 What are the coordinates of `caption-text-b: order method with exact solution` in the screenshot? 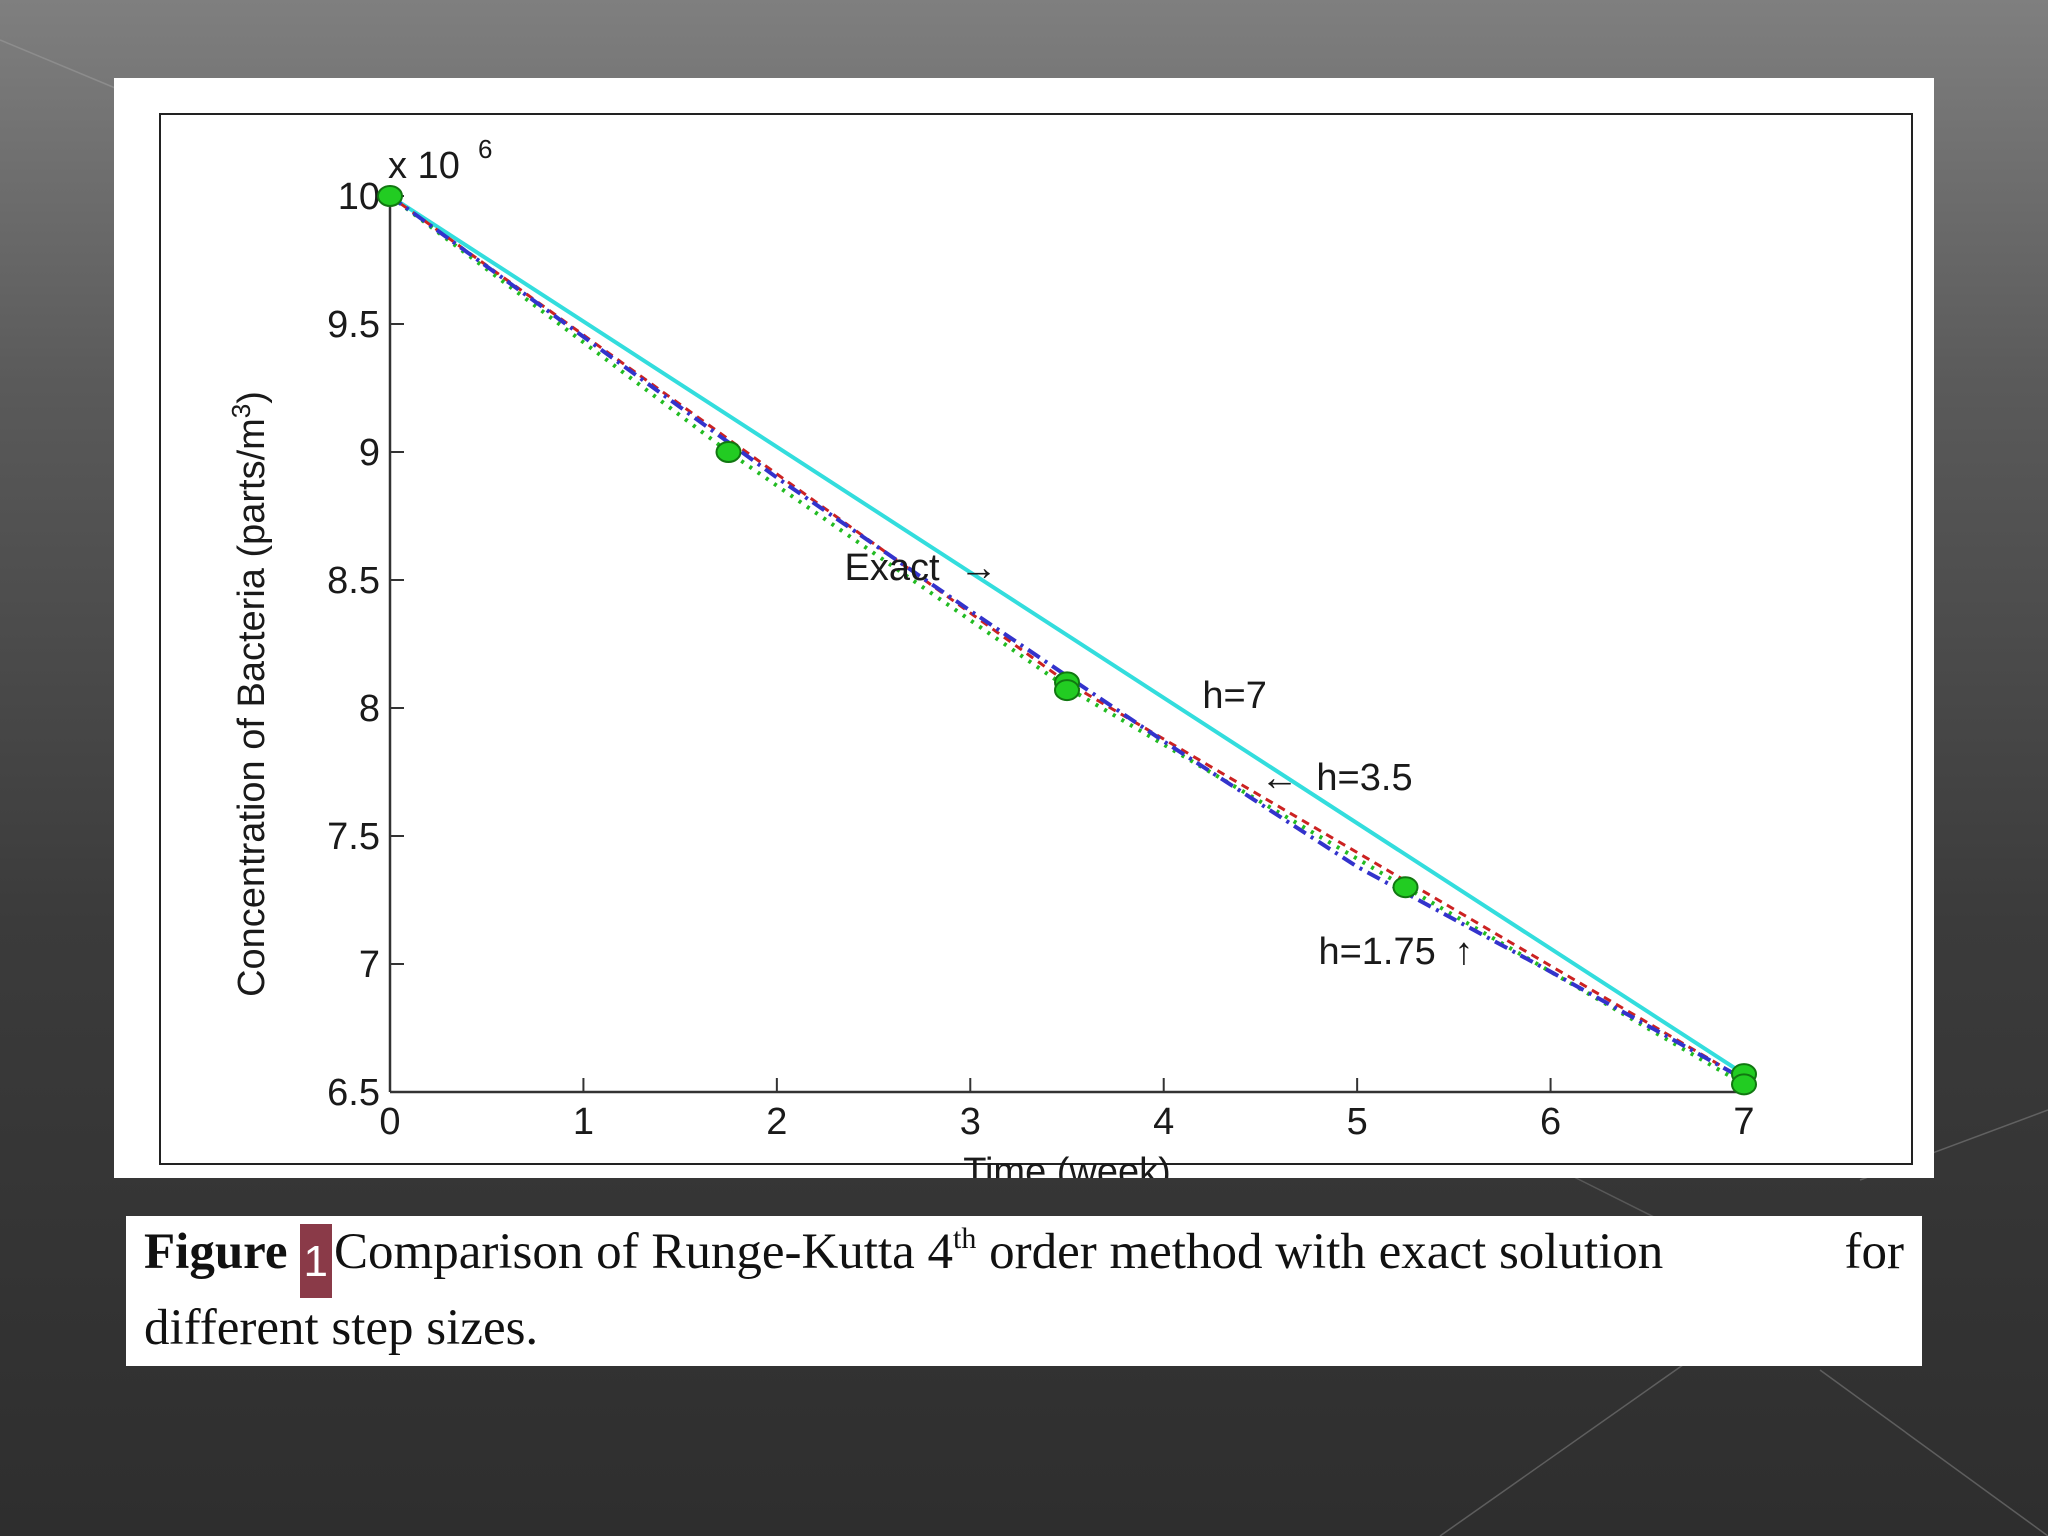 It's located at (1320, 1252).